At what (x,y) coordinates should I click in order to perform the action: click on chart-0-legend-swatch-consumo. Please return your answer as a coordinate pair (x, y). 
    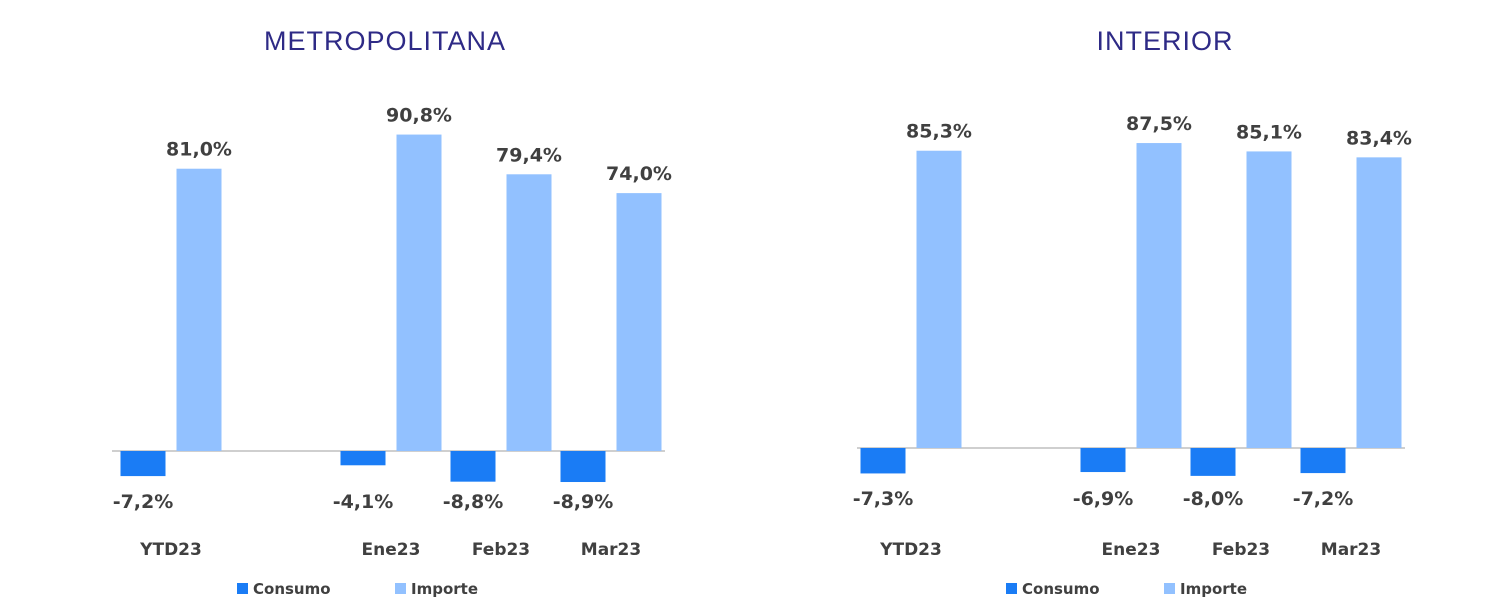
    Looking at the image, I should click on (242, 588).